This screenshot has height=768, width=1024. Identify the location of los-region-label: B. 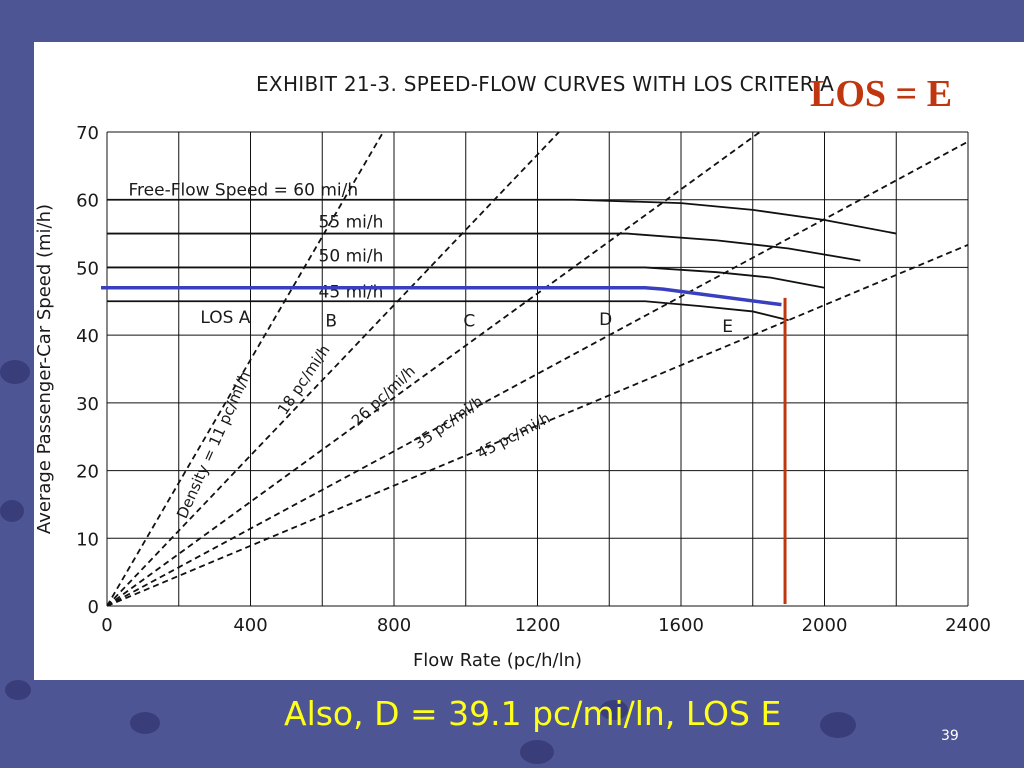
(331, 321).